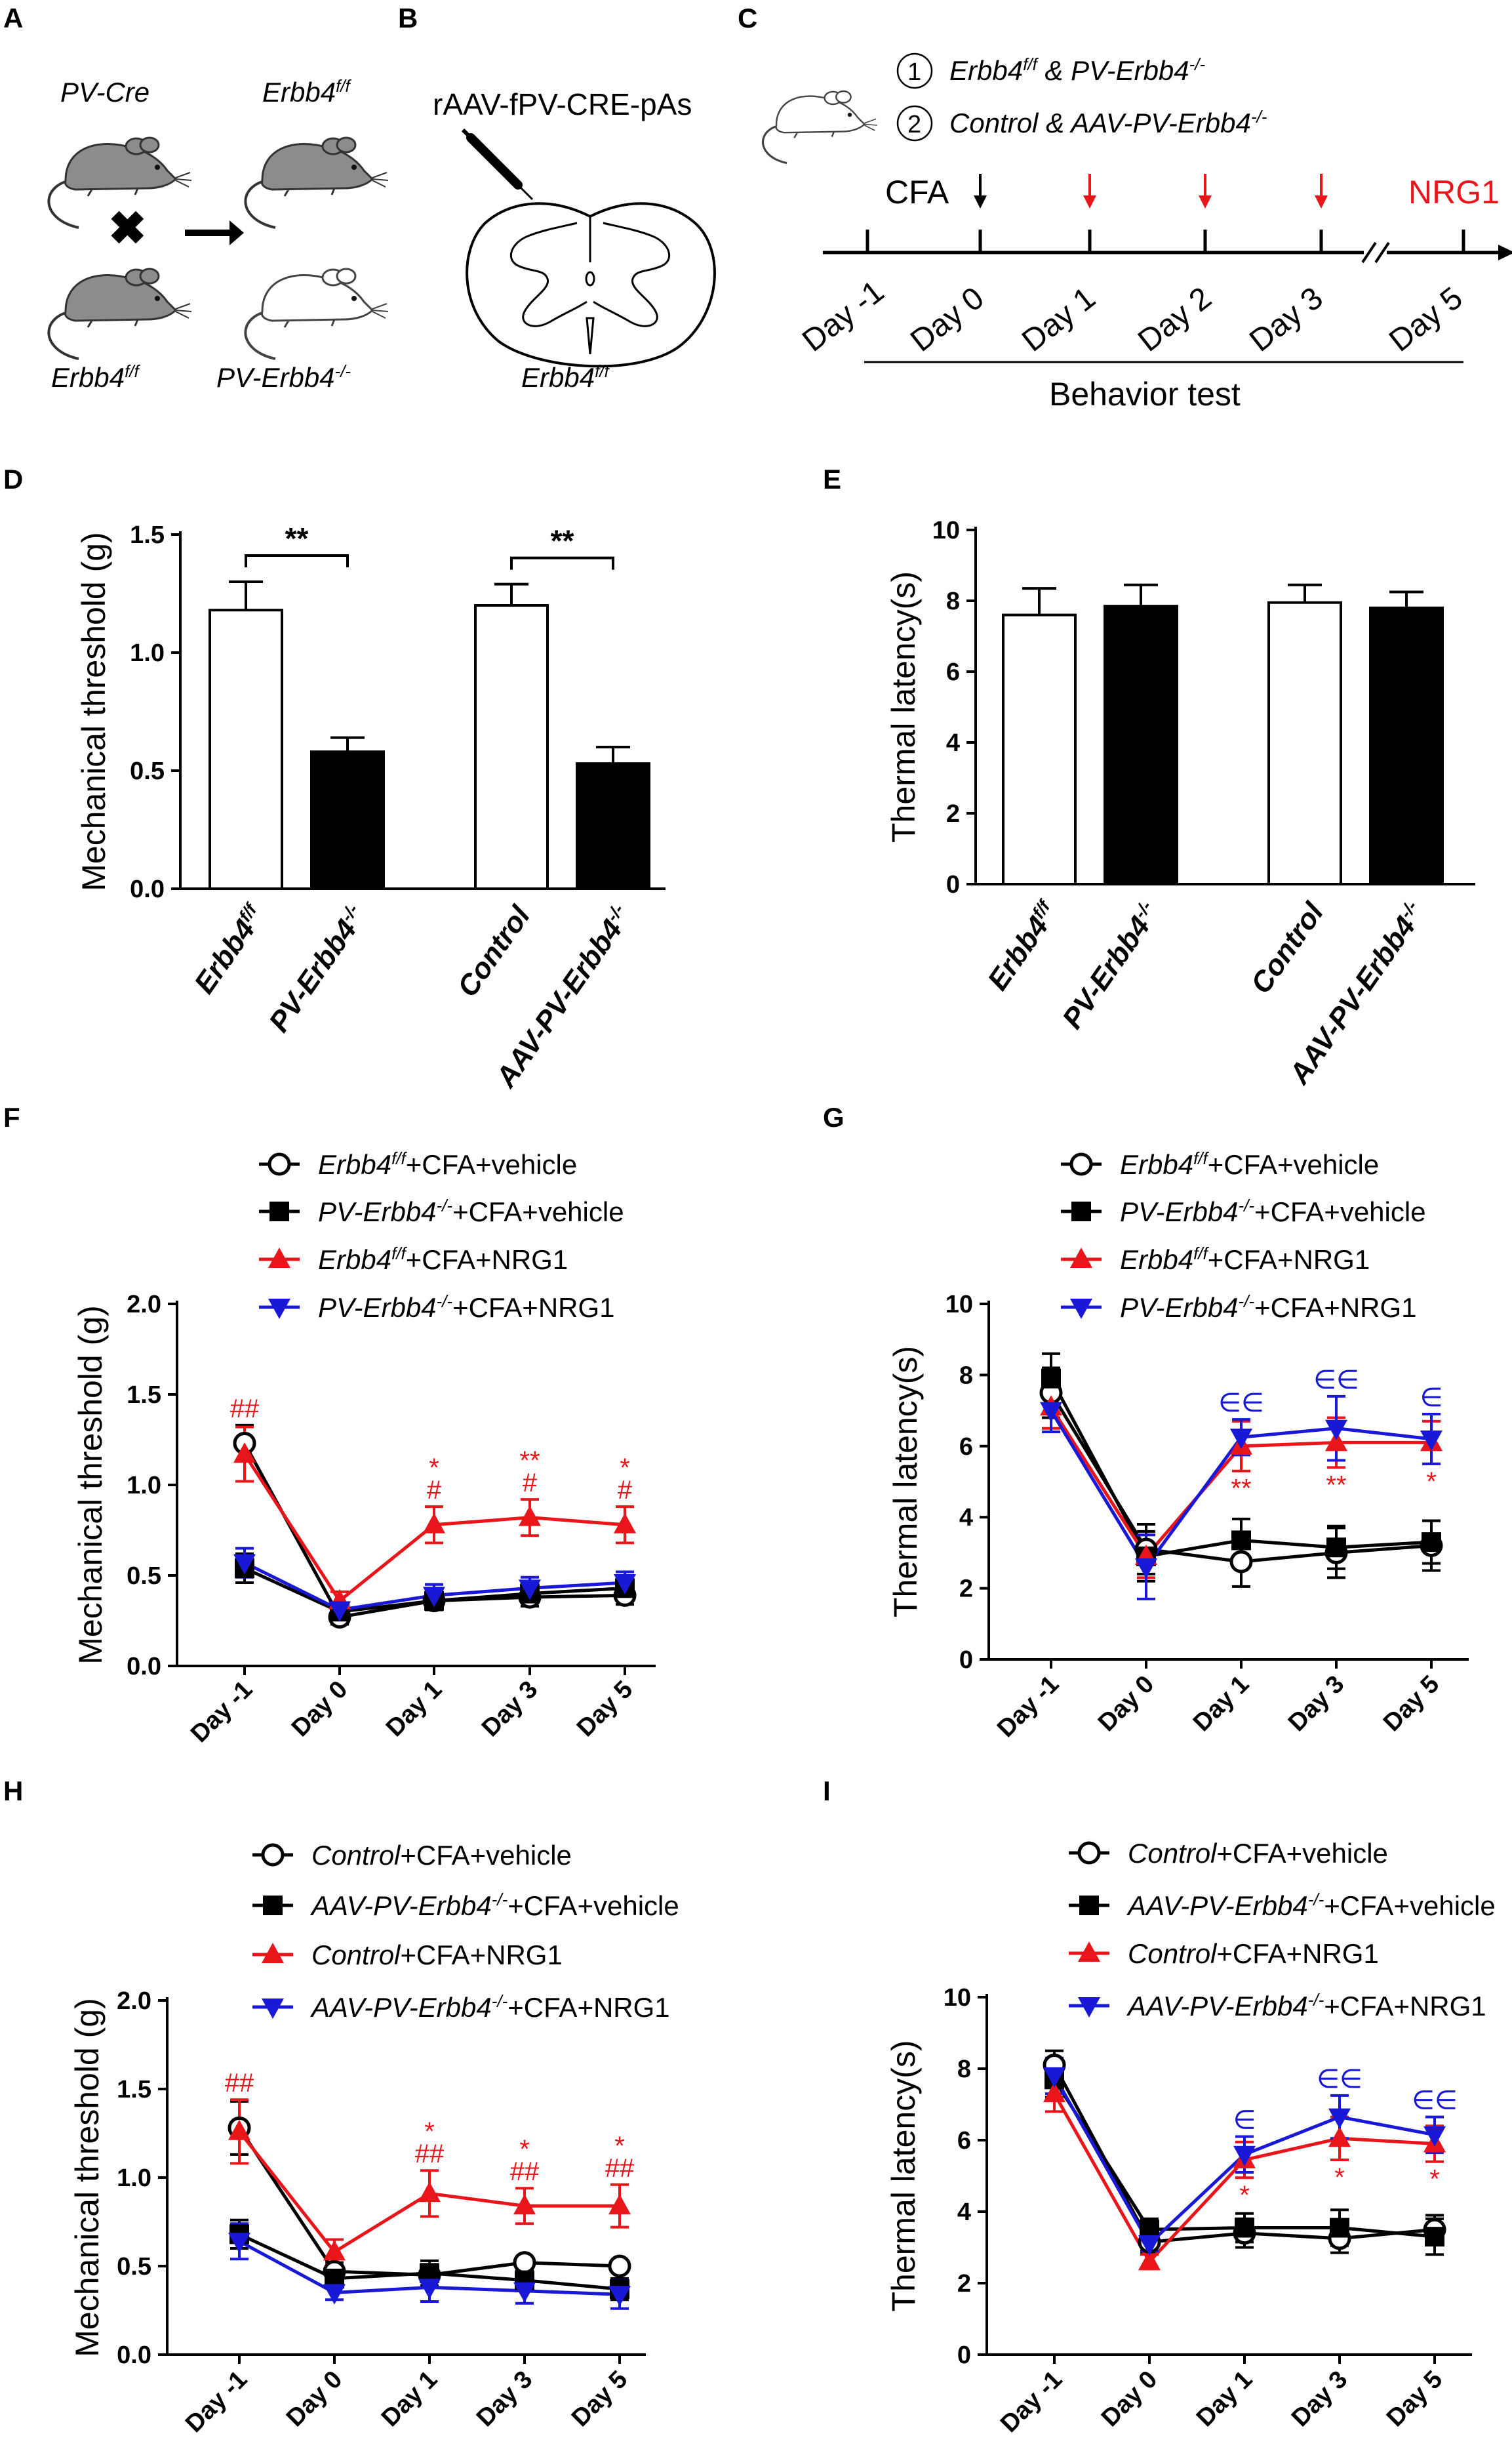  I want to click on y-tick-label: 0.0, so click(144, 1666).